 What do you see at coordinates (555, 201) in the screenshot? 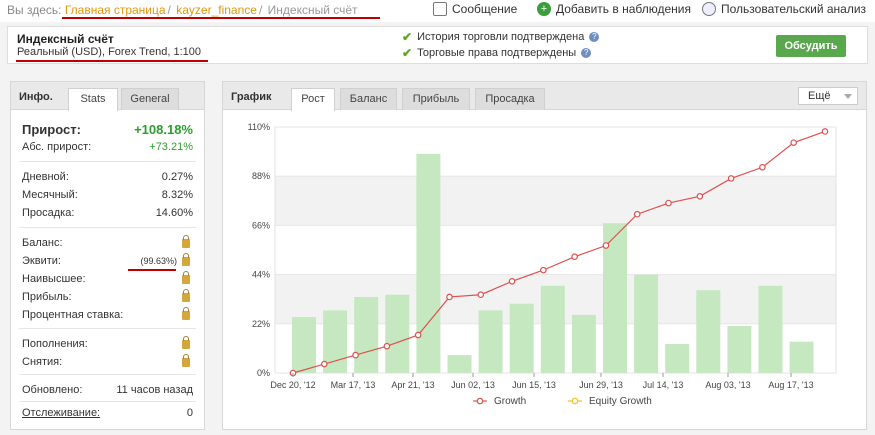
I see `grid-band` at bounding box center [555, 201].